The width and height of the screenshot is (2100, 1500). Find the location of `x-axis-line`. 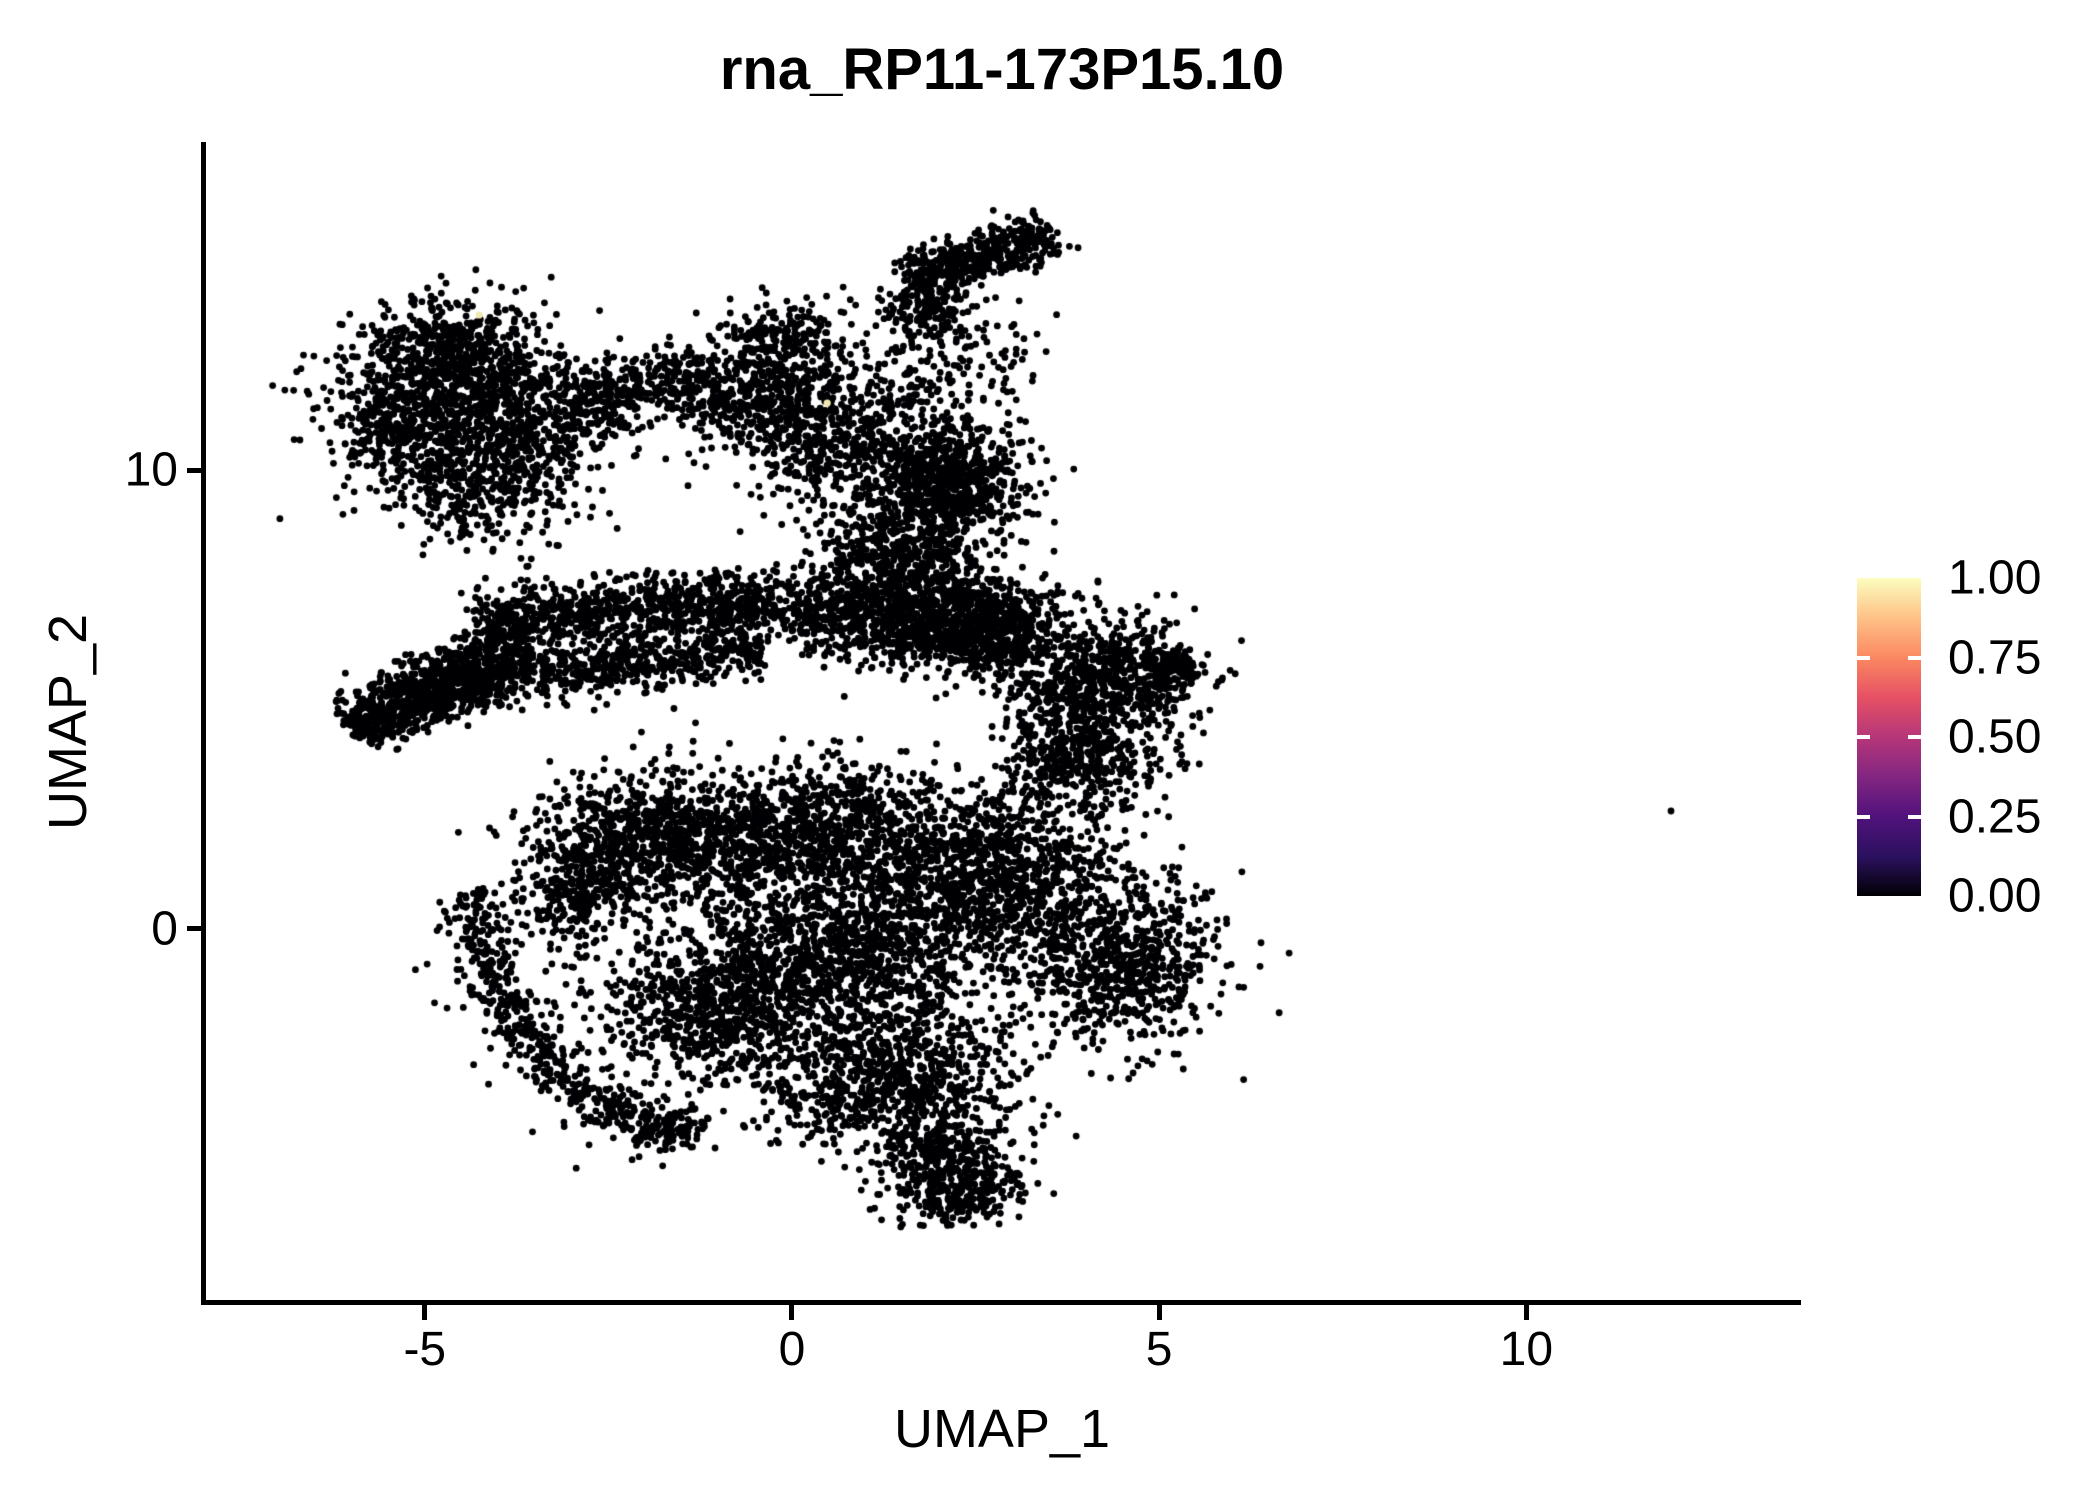

x-axis-line is located at coordinates (1001, 1302).